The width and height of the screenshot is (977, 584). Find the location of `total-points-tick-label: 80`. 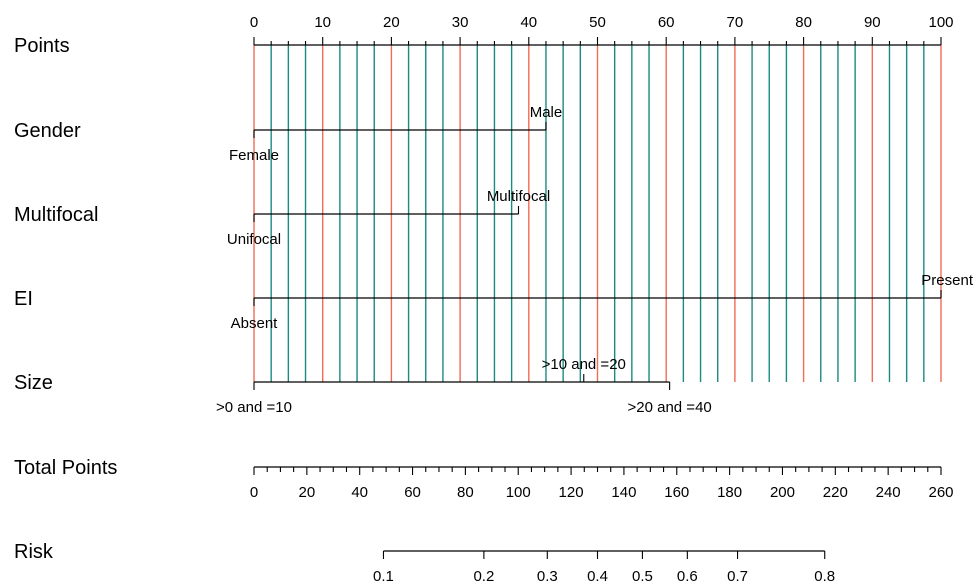

total-points-tick-label: 80 is located at coordinates (465, 492).